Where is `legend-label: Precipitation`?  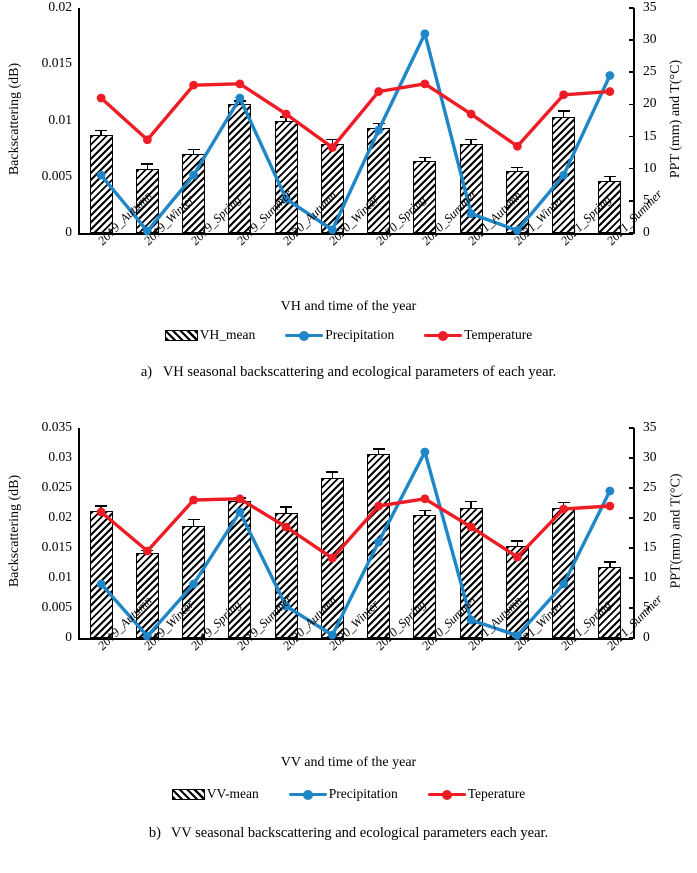 legend-label: Precipitation is located at coordinates (360, 334).